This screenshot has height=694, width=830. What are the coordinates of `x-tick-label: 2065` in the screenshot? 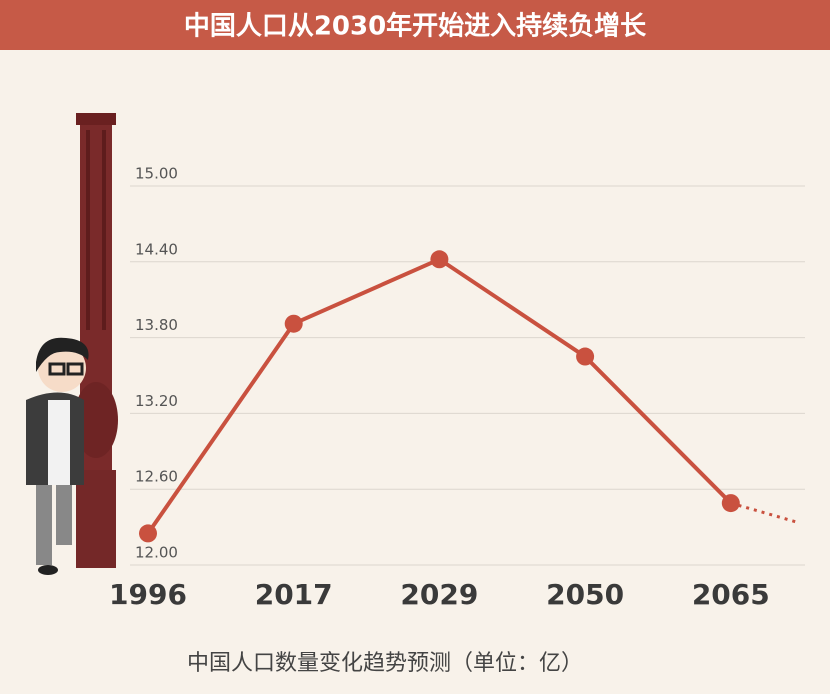 It's located at (731, 594).